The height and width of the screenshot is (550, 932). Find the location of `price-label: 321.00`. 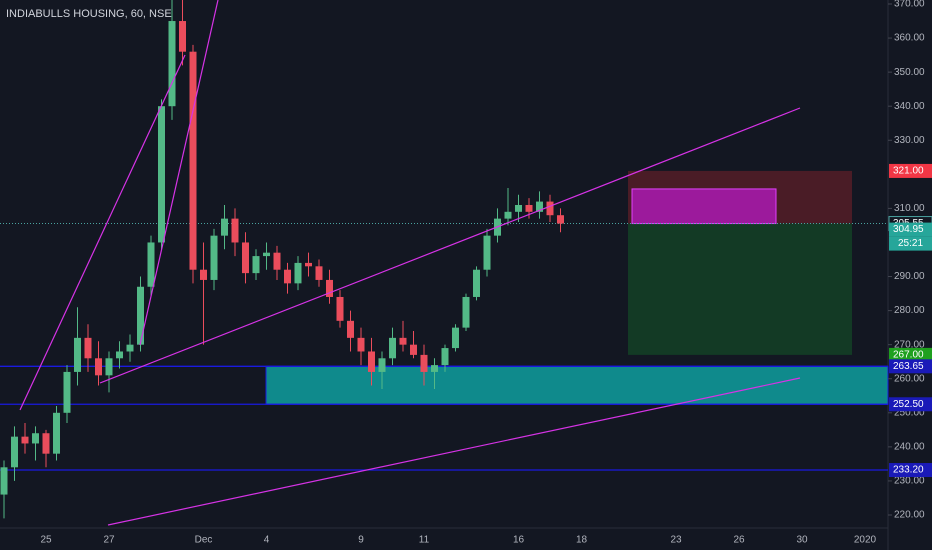

price-label: 321.00 is located at coordinates (908, 171).